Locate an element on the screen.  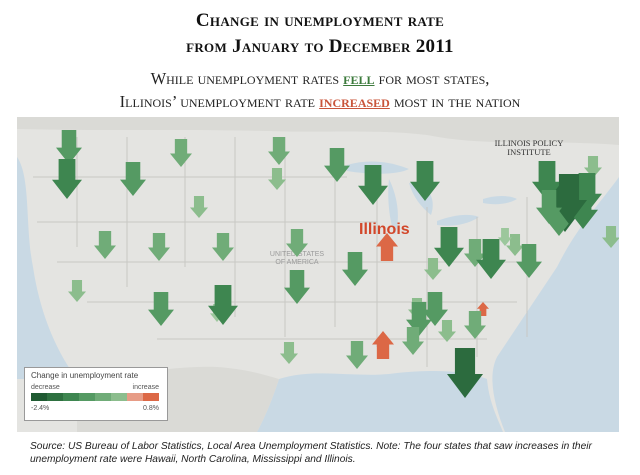
arrow-sd-decrease is located at coordinates (373, 185).